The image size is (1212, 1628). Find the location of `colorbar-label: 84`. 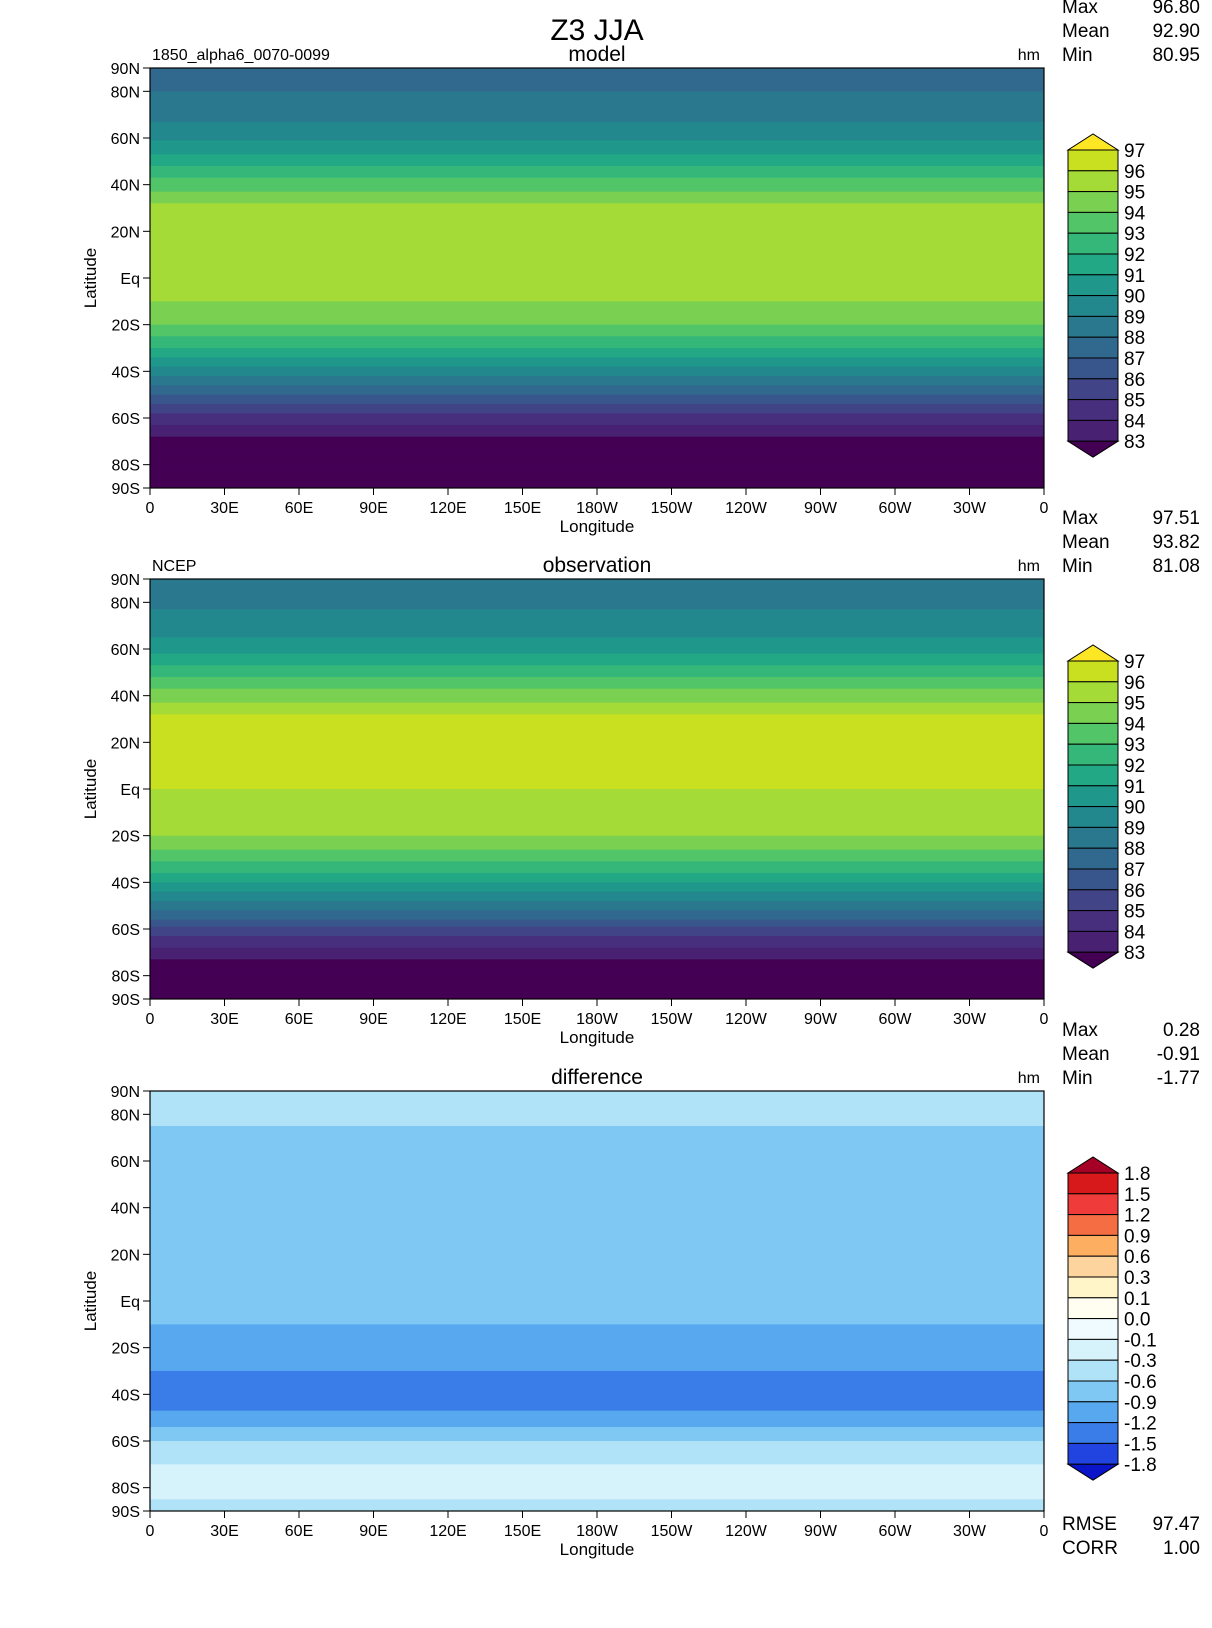

colorbar-label: 84 is located at coordinates (1135, 932).